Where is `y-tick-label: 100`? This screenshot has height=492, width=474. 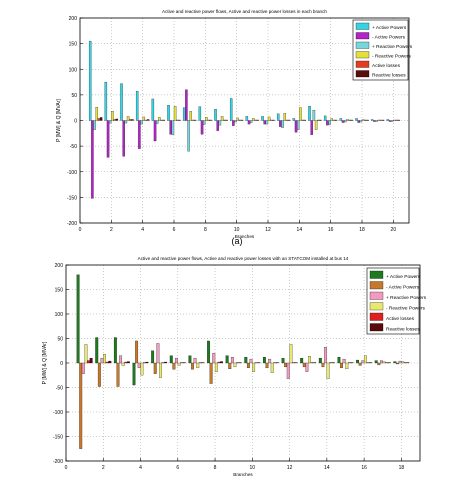
y-tick-label: 100 is located at coordinates (73, 70).